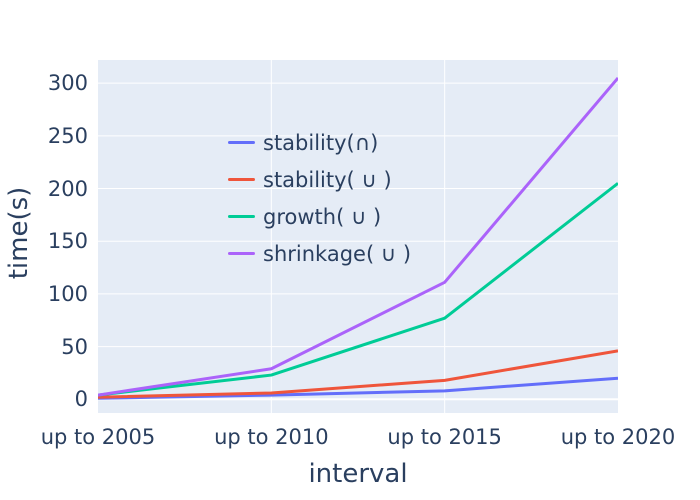 The width and height of the screenshot is (700, 500). I want to click on legend-label: stability(∩), so click(321, 142).